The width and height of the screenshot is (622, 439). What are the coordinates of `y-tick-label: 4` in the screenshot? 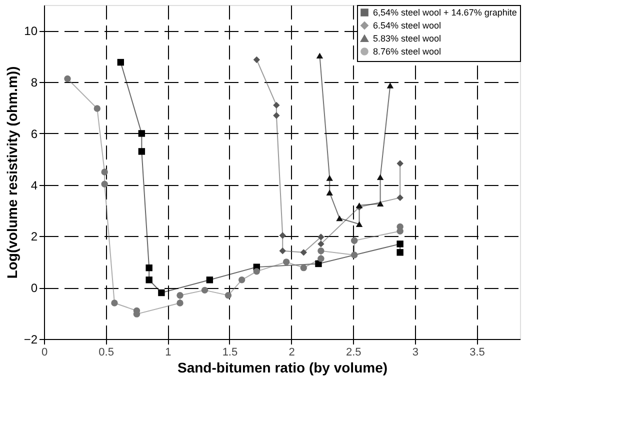 It's located at (34, 185).